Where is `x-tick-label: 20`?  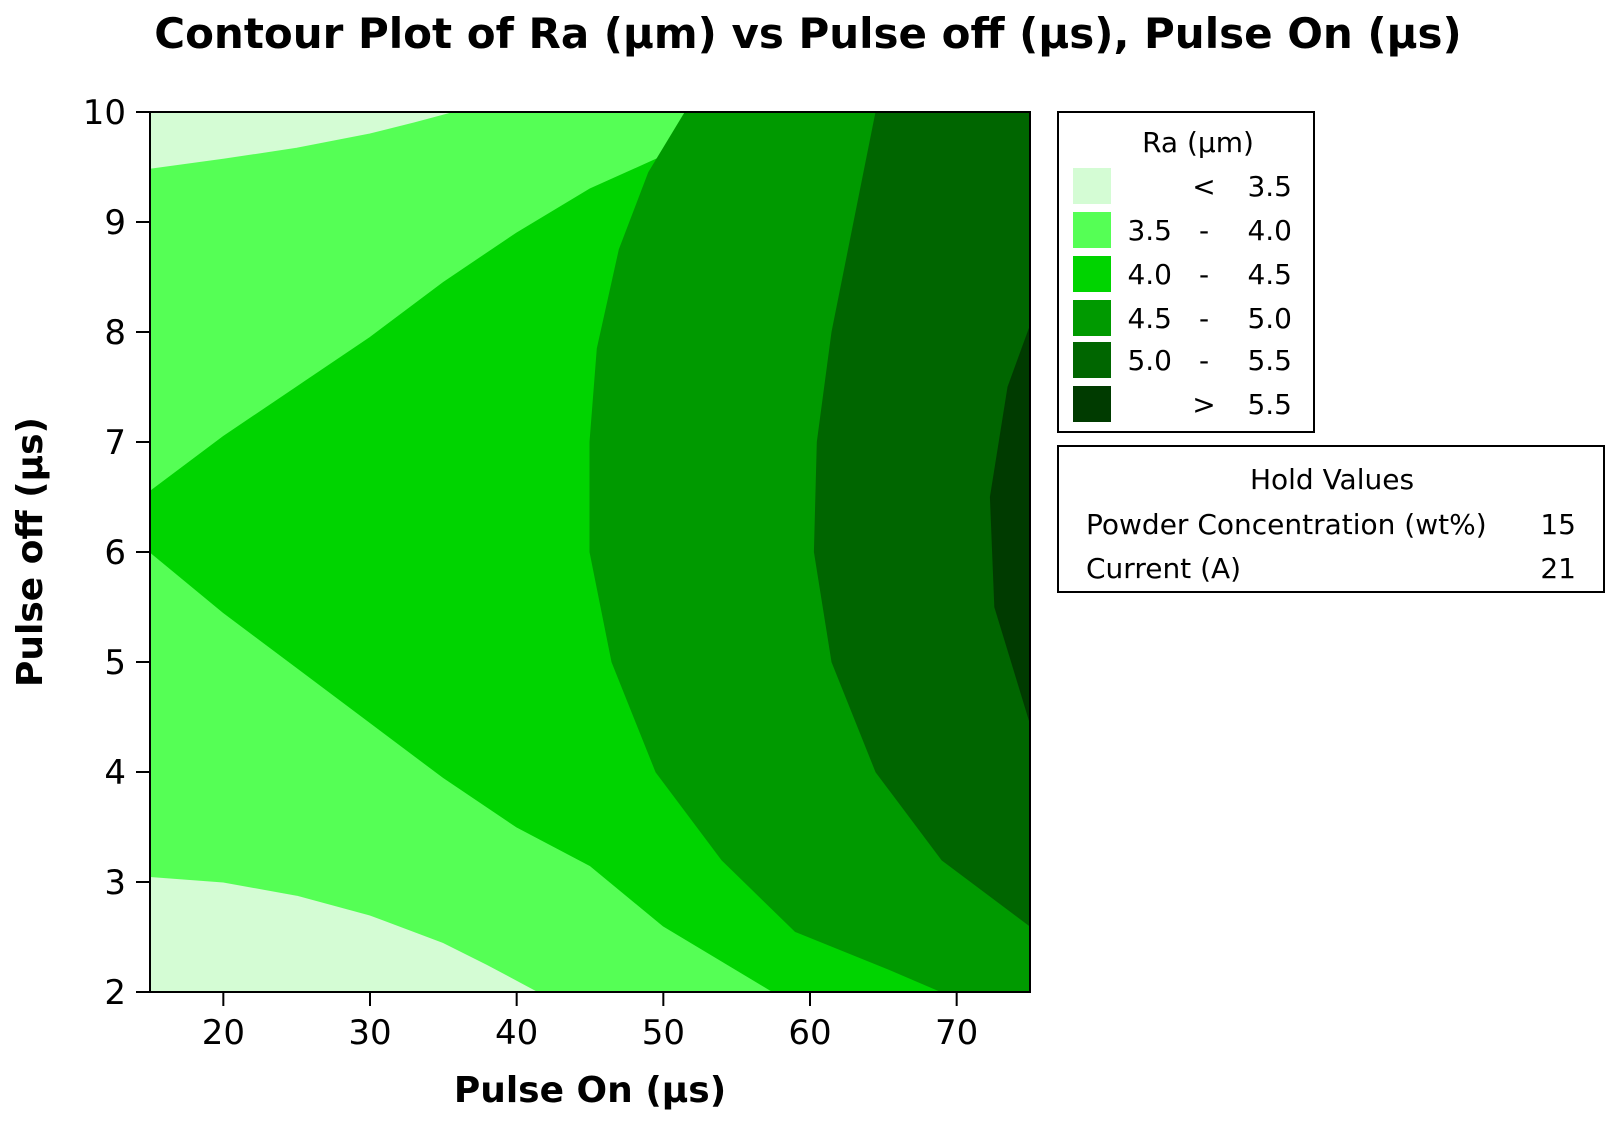
x-tick-label: 20 is located at coordinates (223, 1033).